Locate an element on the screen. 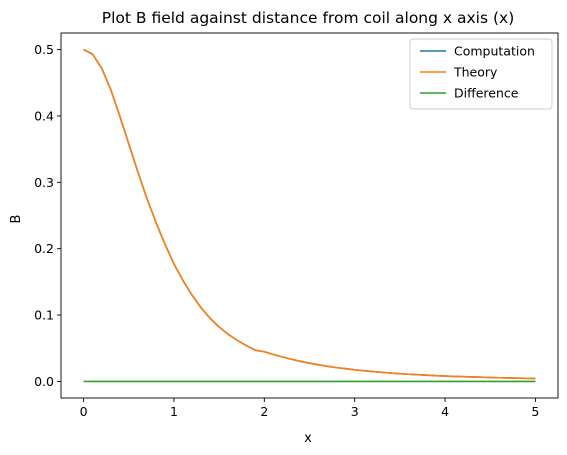 This screenshot has width=567, height=455. y-tick-label: 0.5 is located at coordinates (44, 49).